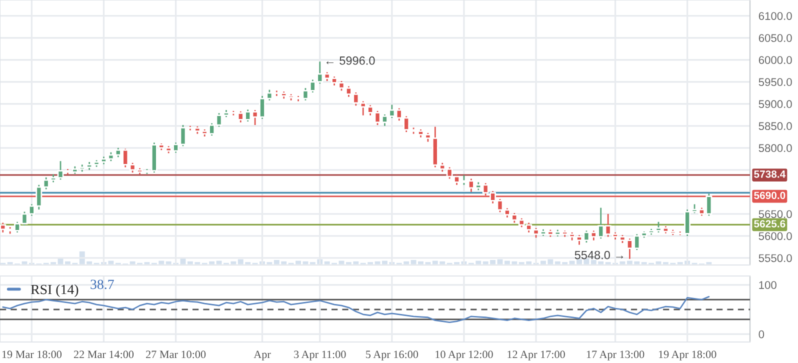  Describe the element at coordinates (599, 255) in the screenshot. I see `annotation: 5548.0 →` at that location.